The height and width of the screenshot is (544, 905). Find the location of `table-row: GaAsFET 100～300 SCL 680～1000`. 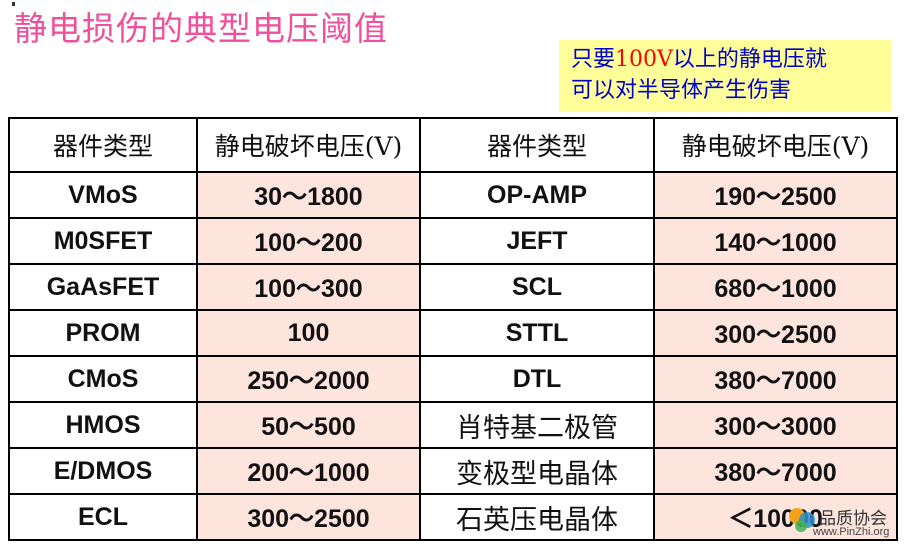

table-row: GaAsFET 100～300 SCL 680～1000 is located at coordinates (453, 287).